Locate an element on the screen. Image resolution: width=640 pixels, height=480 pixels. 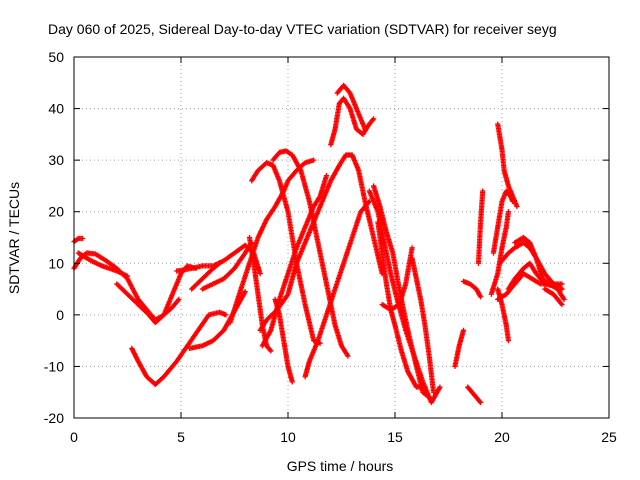
y-tick-label: 40 is located at coordinates (56, 109).